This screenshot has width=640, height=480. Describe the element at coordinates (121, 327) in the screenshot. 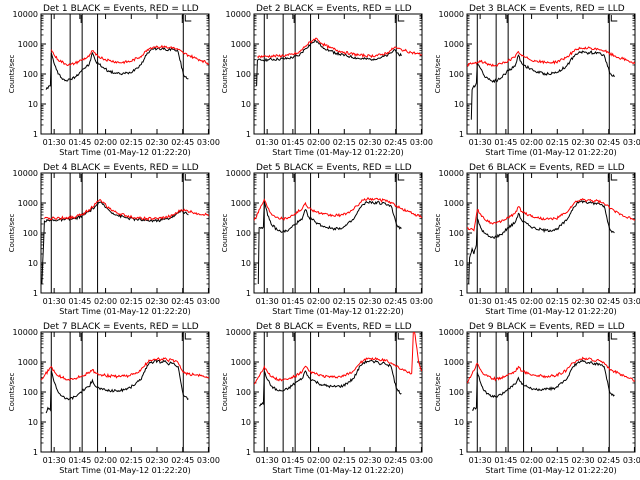

I see `panel-title: Det 7 BLACK = Events, RED = LLD` at that location.